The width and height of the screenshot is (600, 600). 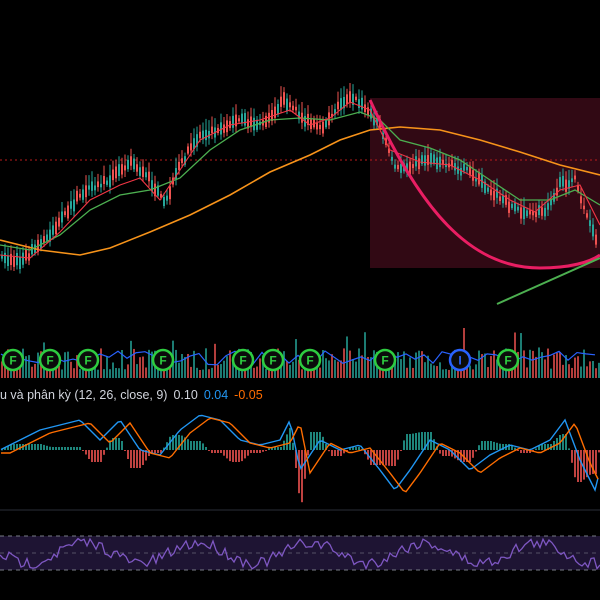 What do you see at coordinates (248, 395) in the screenshot?
I see `macd-histogram-value: -0.05` at bounding box center [248, 395].